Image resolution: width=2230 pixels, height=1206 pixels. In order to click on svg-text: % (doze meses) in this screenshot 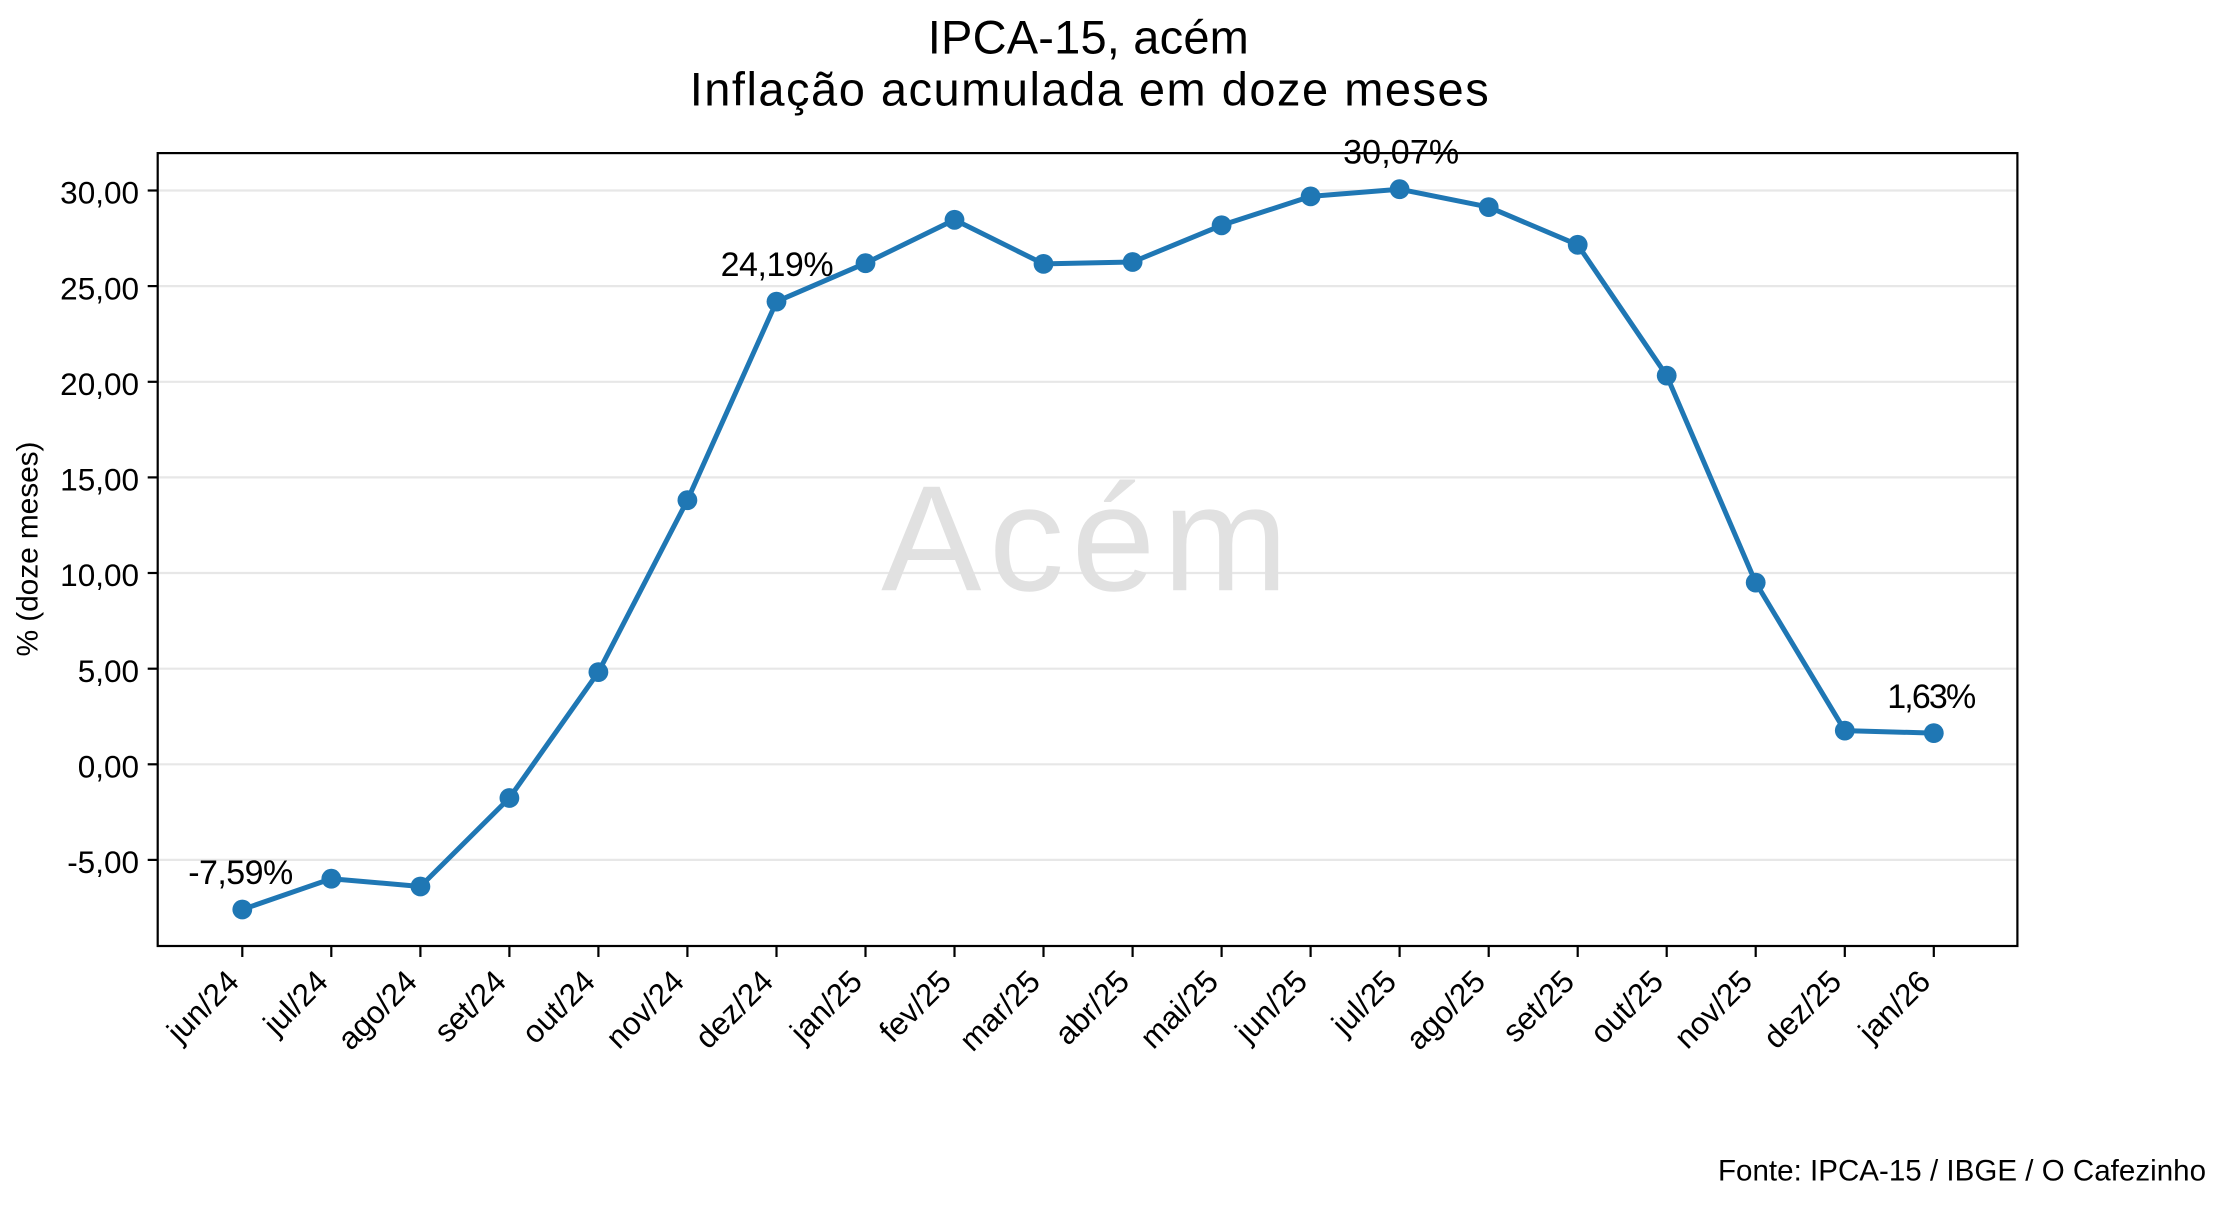, I will do `click(28, 549)`.